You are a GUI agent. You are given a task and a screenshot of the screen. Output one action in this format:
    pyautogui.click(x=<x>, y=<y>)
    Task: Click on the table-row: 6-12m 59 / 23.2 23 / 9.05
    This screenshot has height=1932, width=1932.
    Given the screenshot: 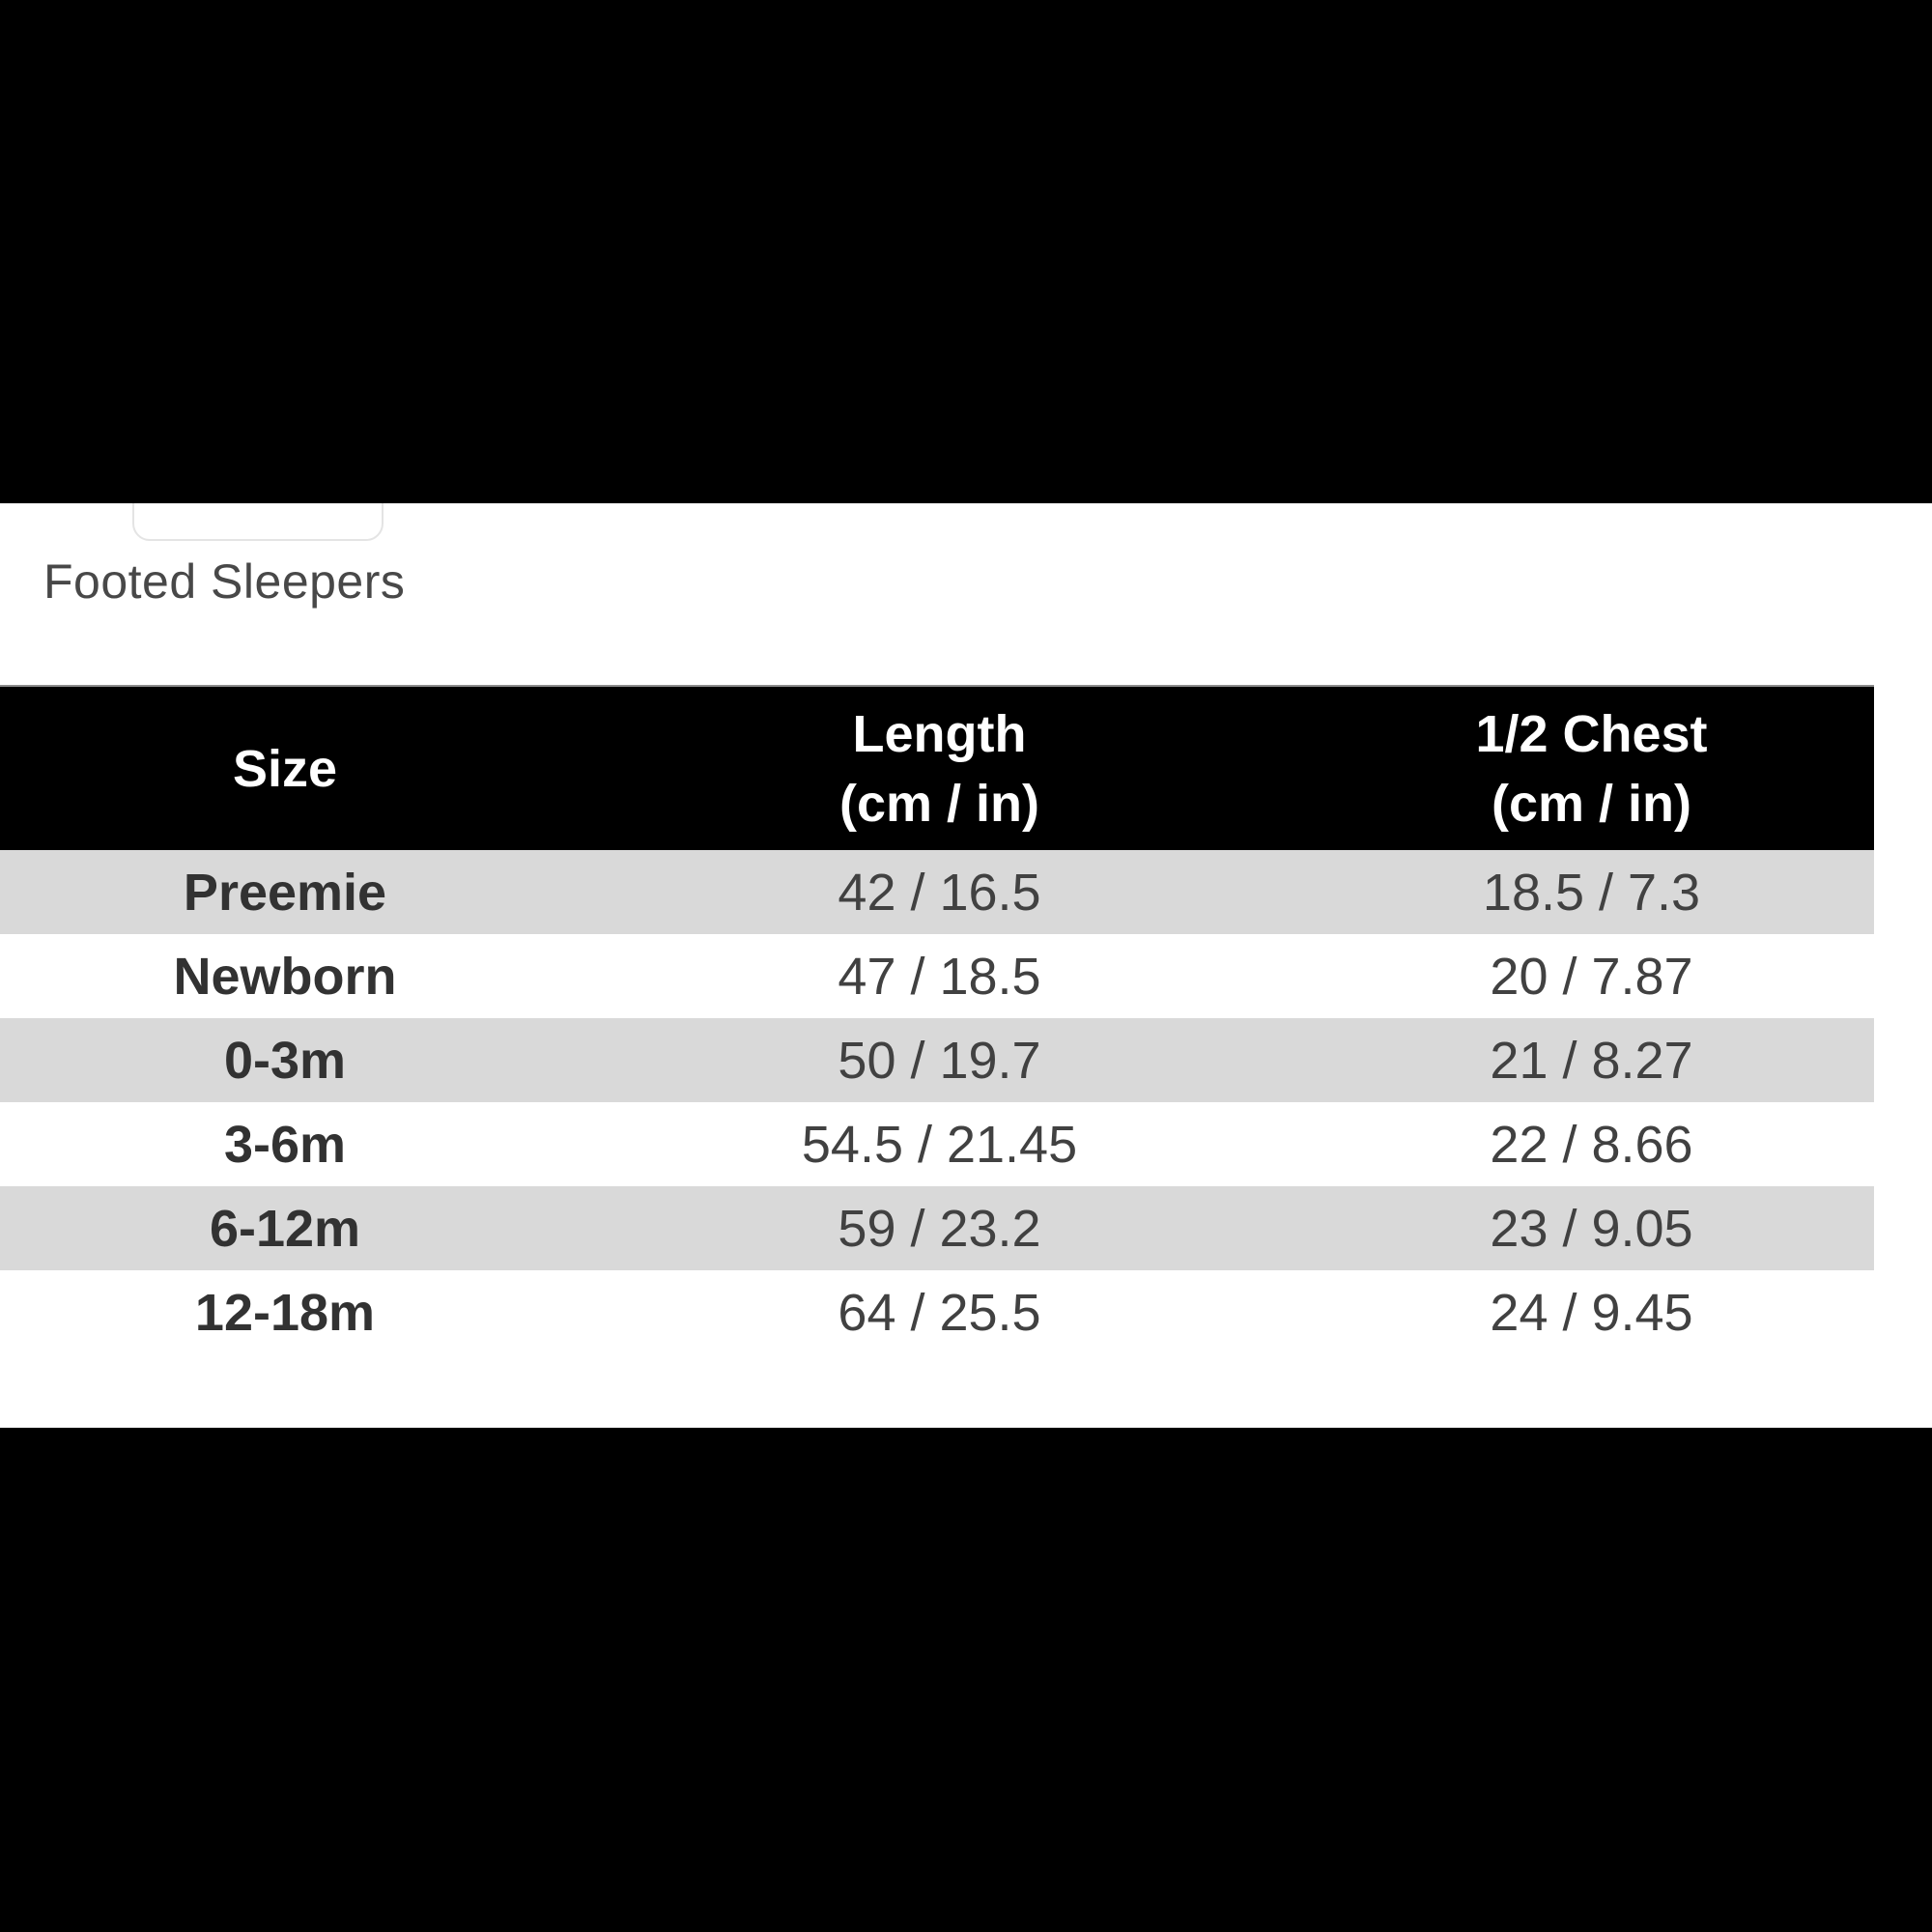 What is the action you would take?
    pyautogui.click(x=937, y=1228)
    